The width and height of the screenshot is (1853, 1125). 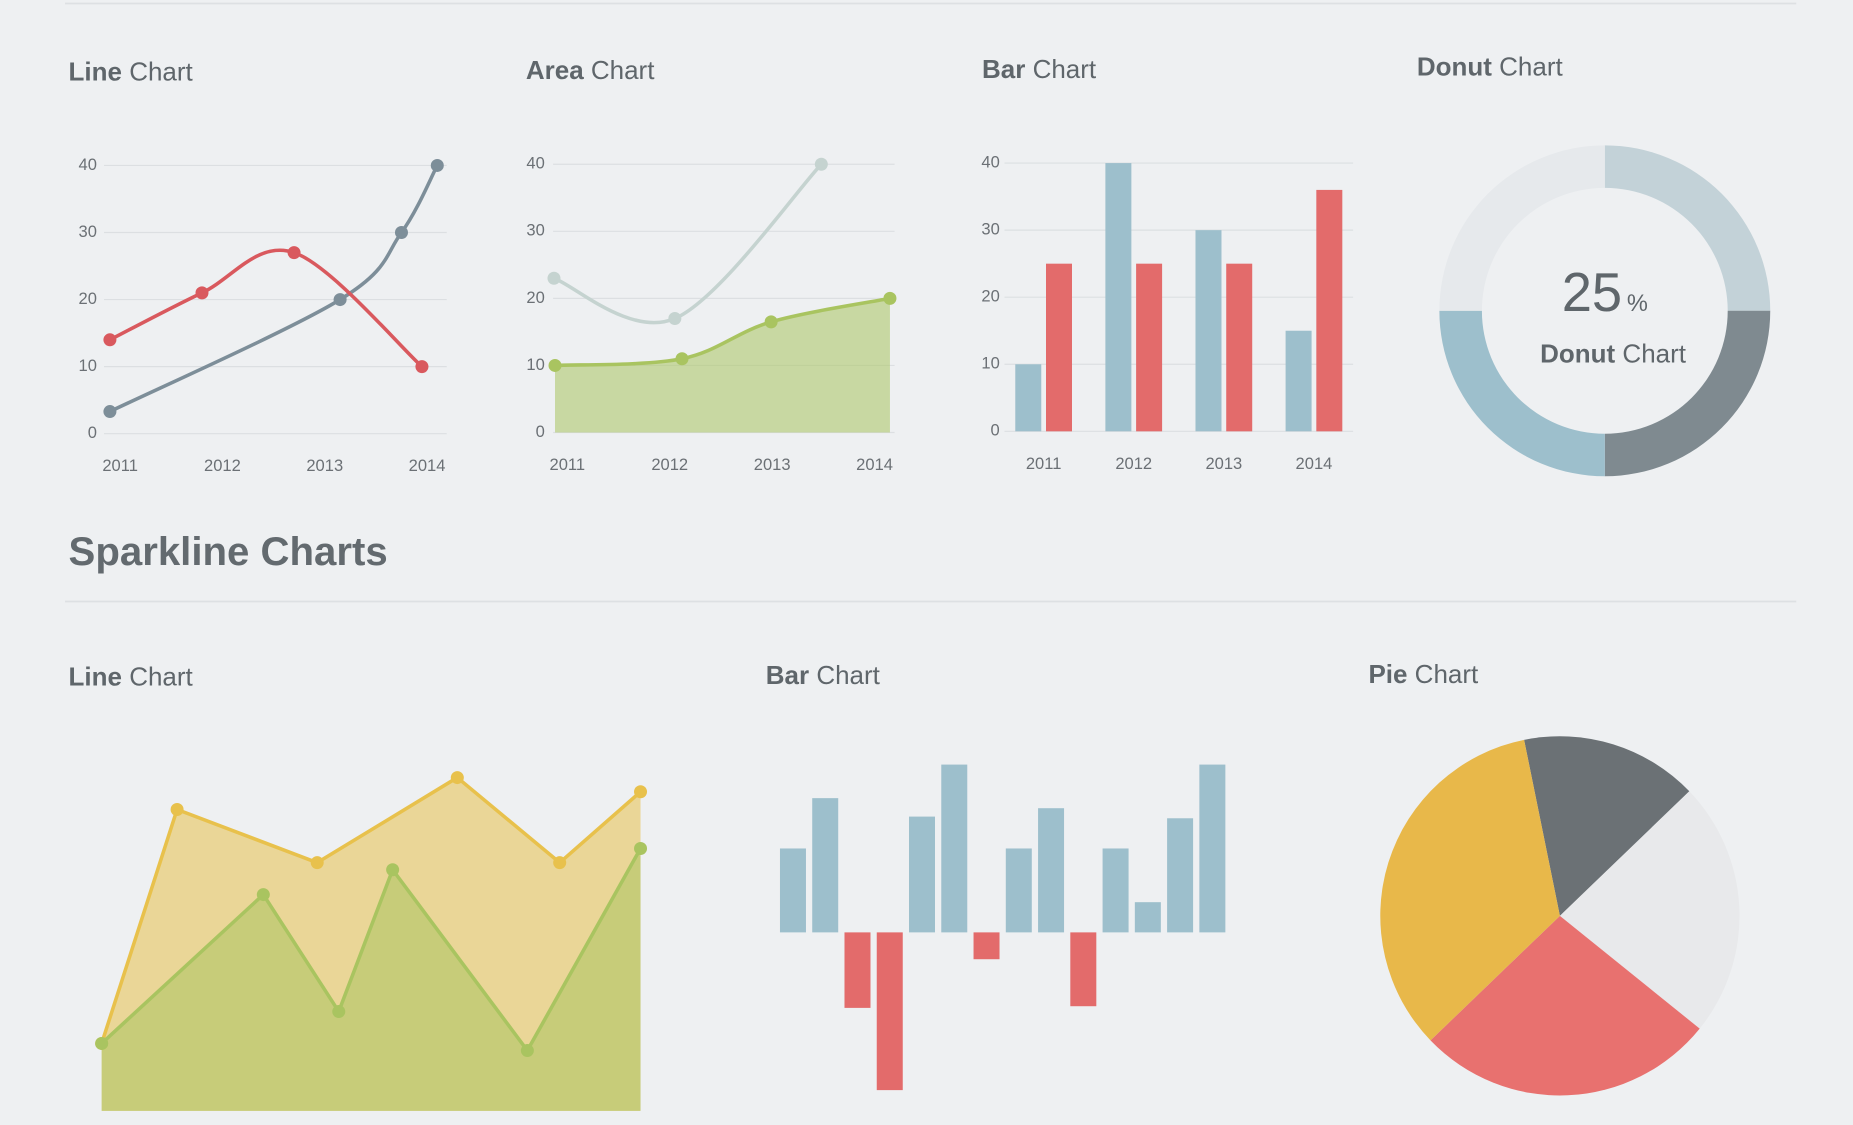 I want to click on section-heading: Sparkline Charts, so click(x=228, y=551).